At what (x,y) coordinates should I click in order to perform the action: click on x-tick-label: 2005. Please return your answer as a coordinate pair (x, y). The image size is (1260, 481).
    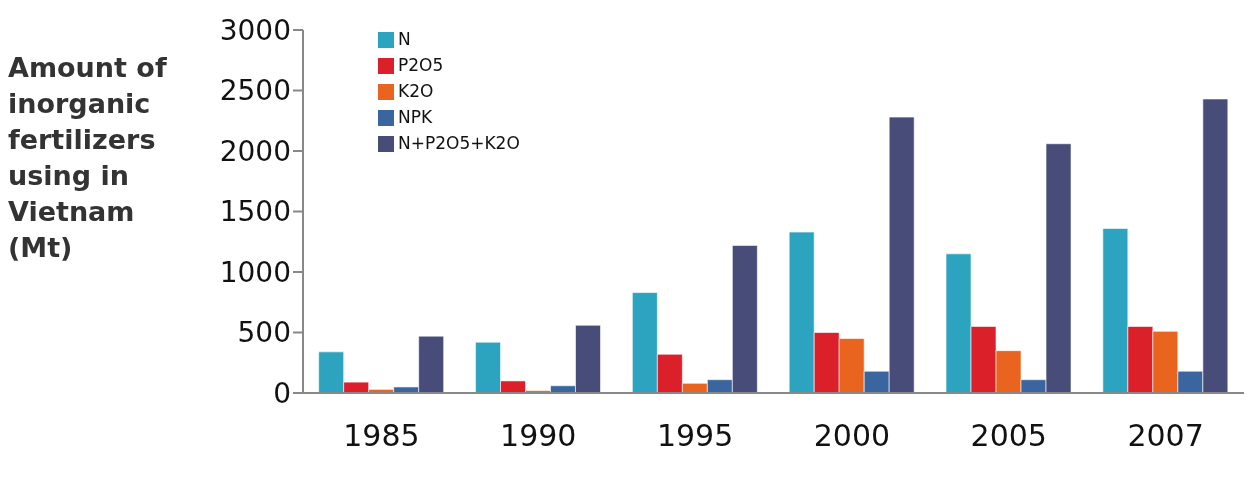
    Looking at the image, I should click on (1008, 436).